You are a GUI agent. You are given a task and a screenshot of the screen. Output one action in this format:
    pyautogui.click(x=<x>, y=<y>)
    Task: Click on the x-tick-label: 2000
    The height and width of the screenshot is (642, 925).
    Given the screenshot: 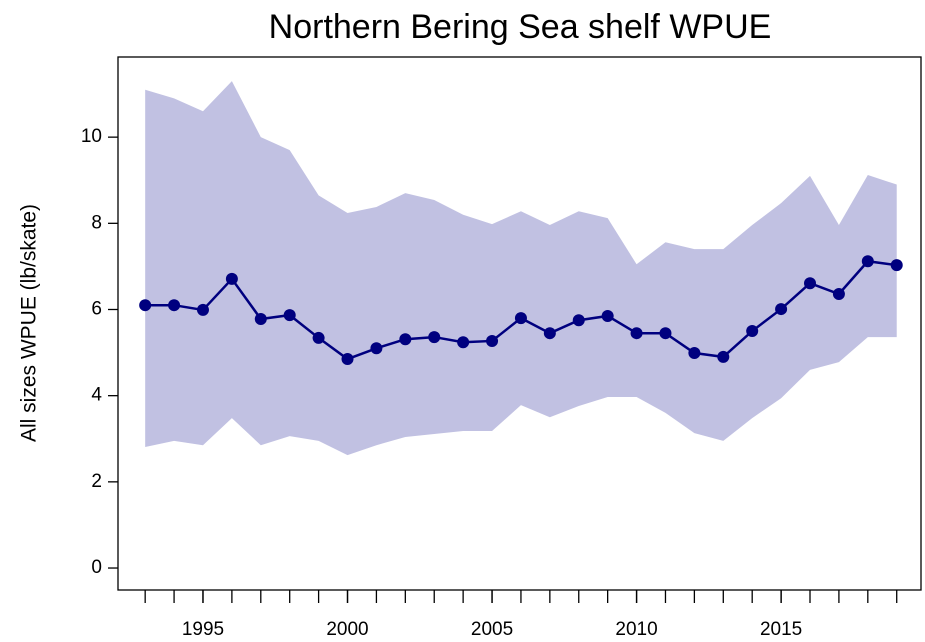 What is the action you would take?
    pyautogui.click(x=347, y=629)
    